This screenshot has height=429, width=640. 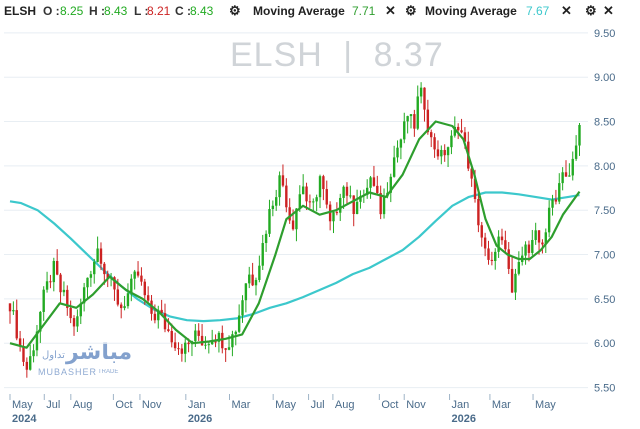 I want to click on close-value: 8.43, so click(x=202, y=11).